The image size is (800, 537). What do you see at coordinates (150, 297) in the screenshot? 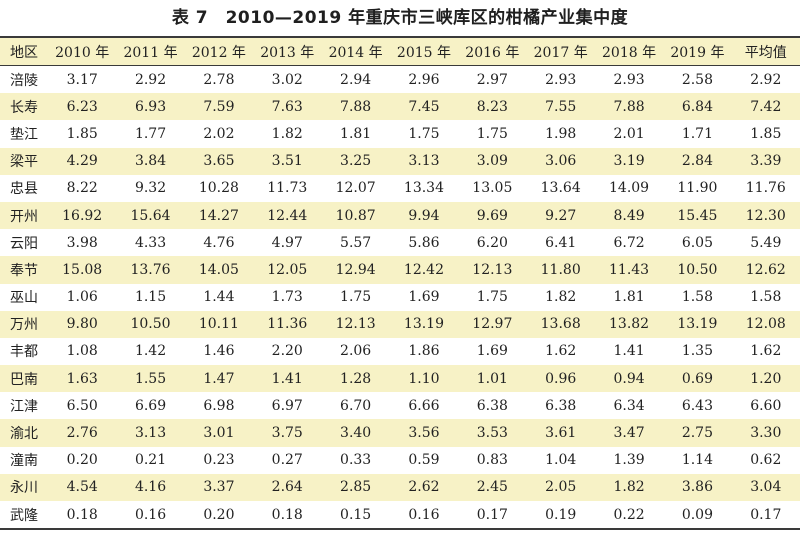
I see `value-cell: 1.15` at bounding box center [150, 297].